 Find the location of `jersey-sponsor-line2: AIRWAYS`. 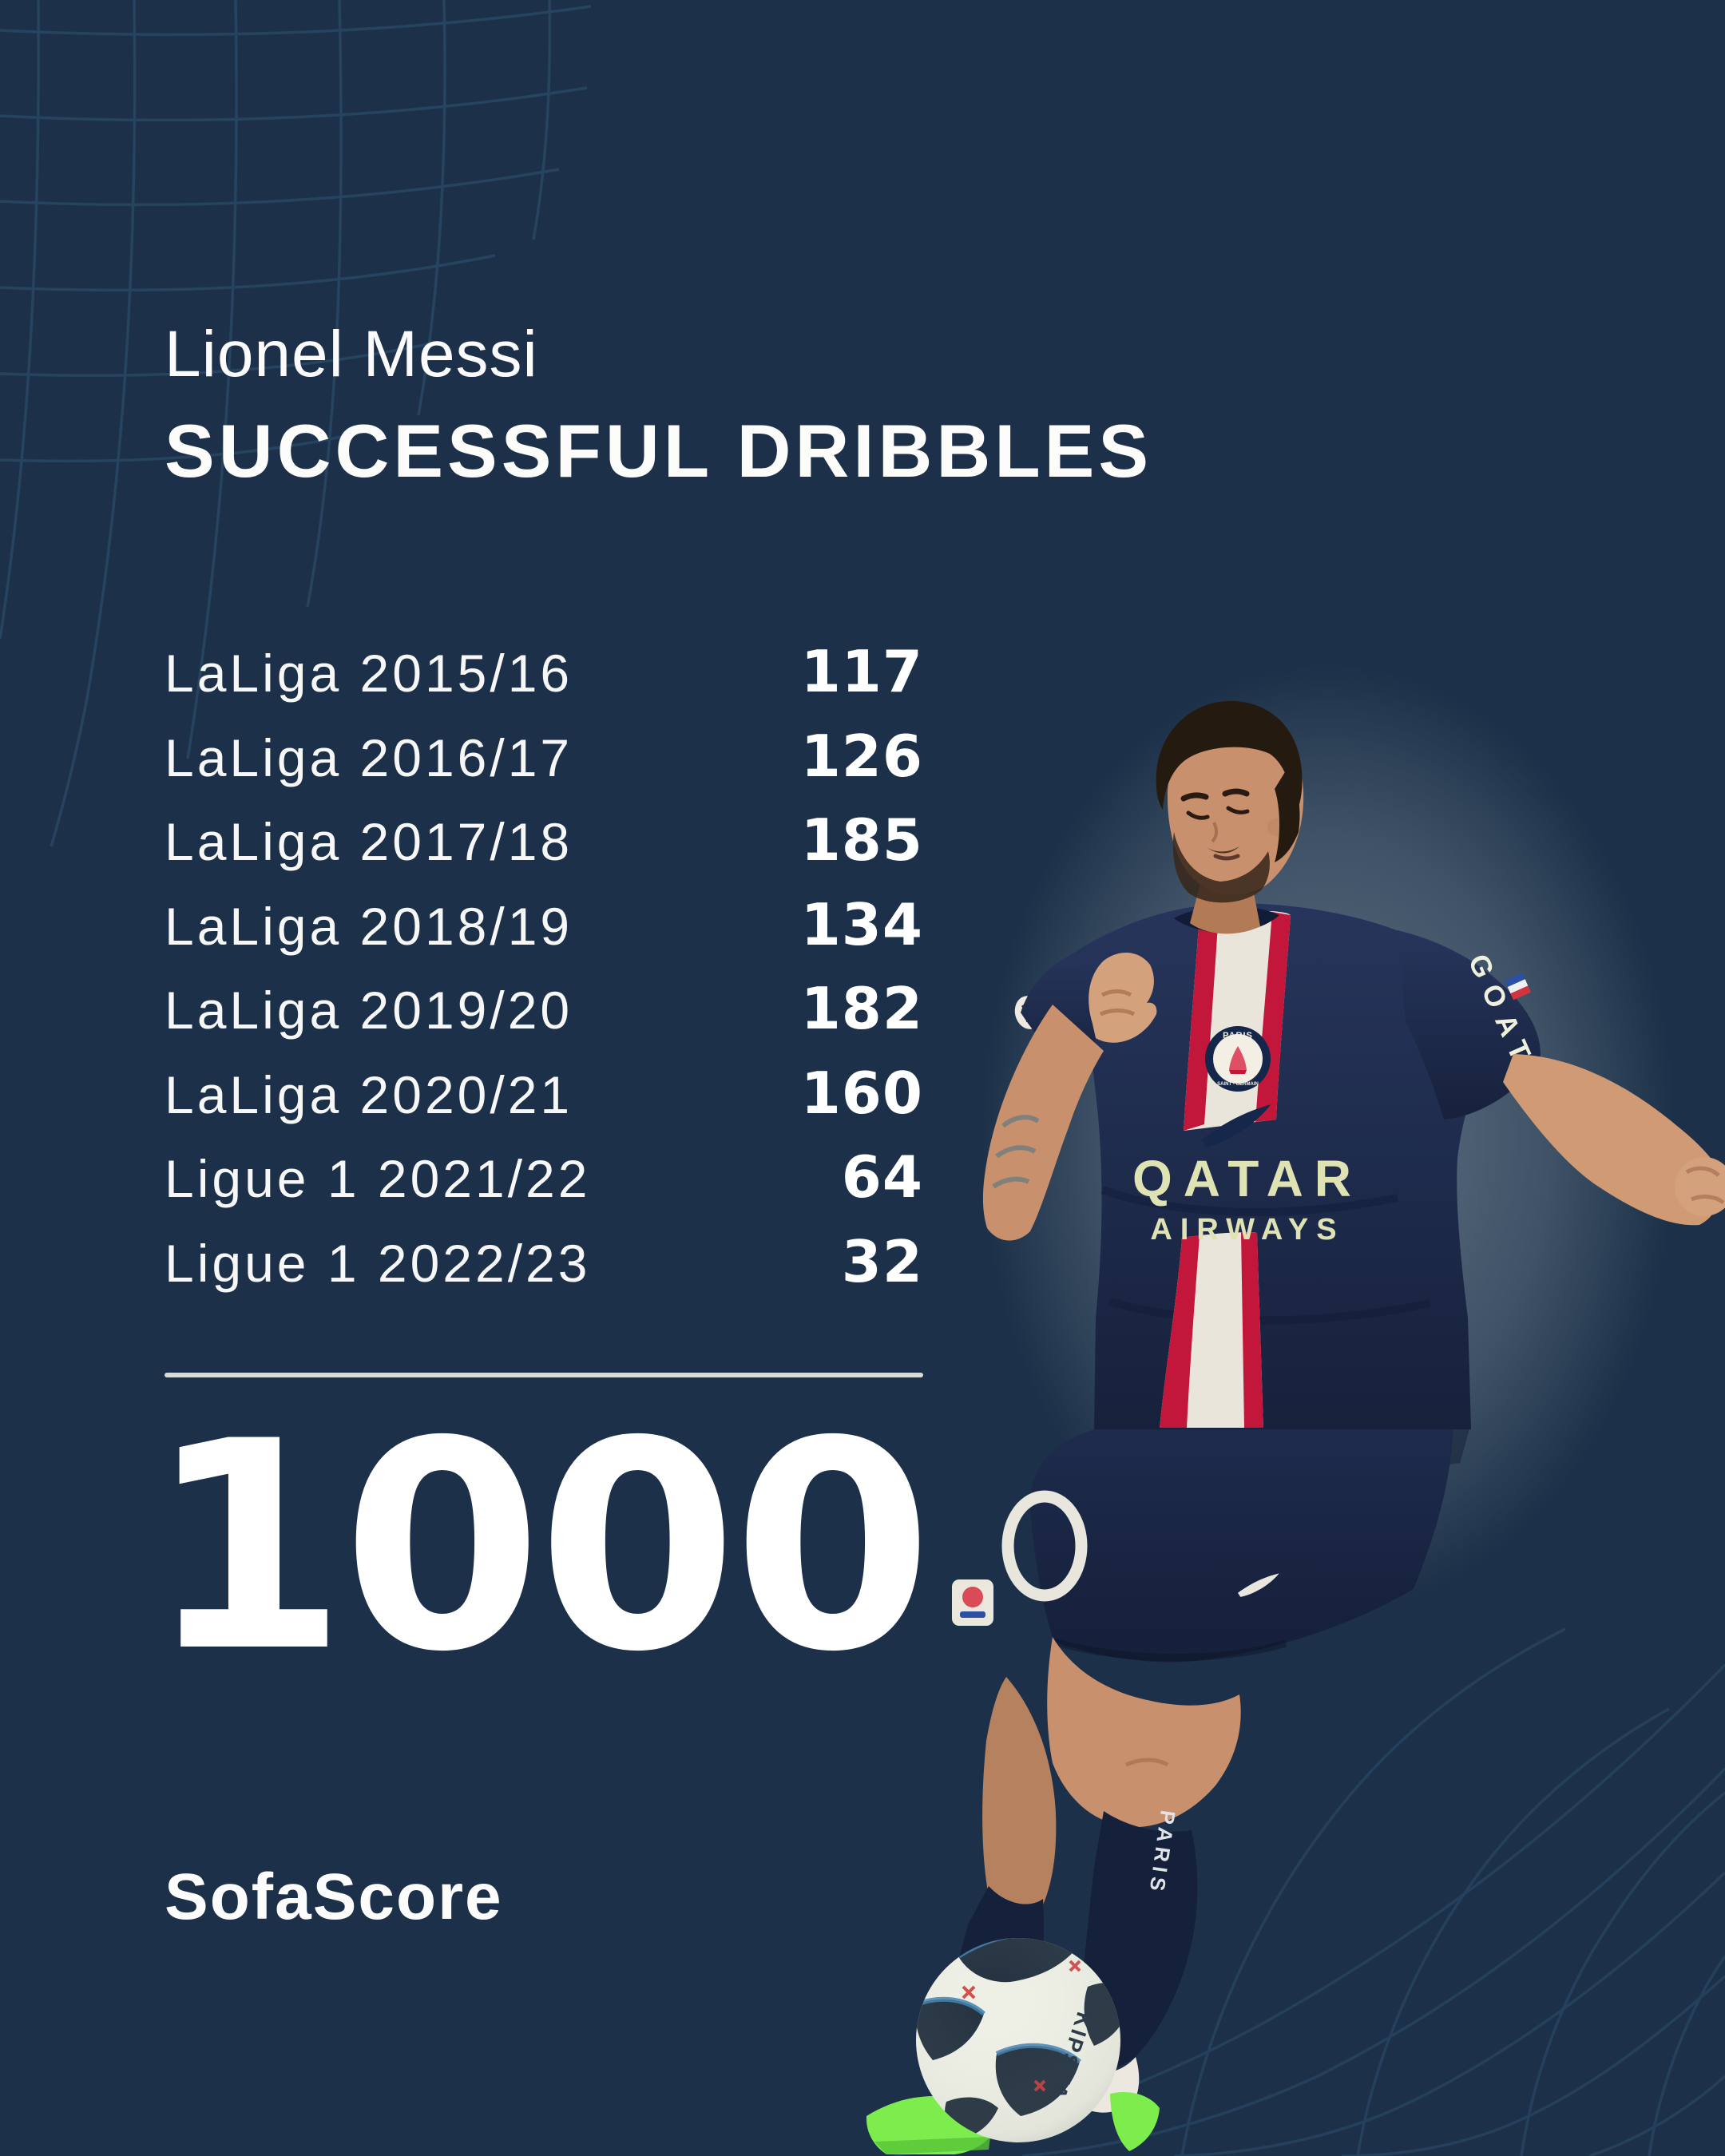

jersey-sponsor-line2: AIRWAYS is located at coordinates (1247, 1229).